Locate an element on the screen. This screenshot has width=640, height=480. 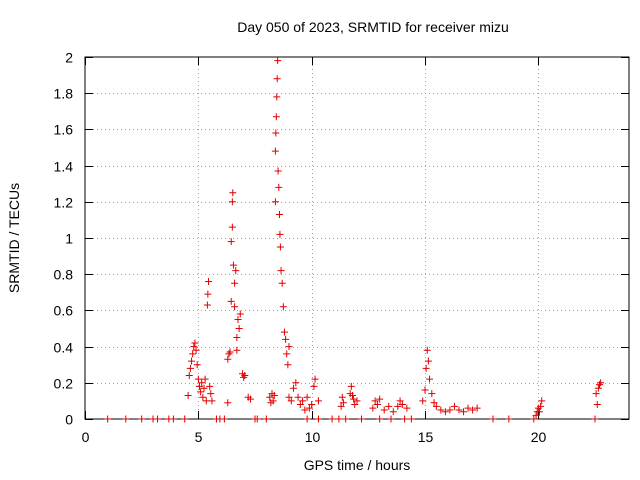
x-tick-label: 15 is located at coordinates (426, 437).